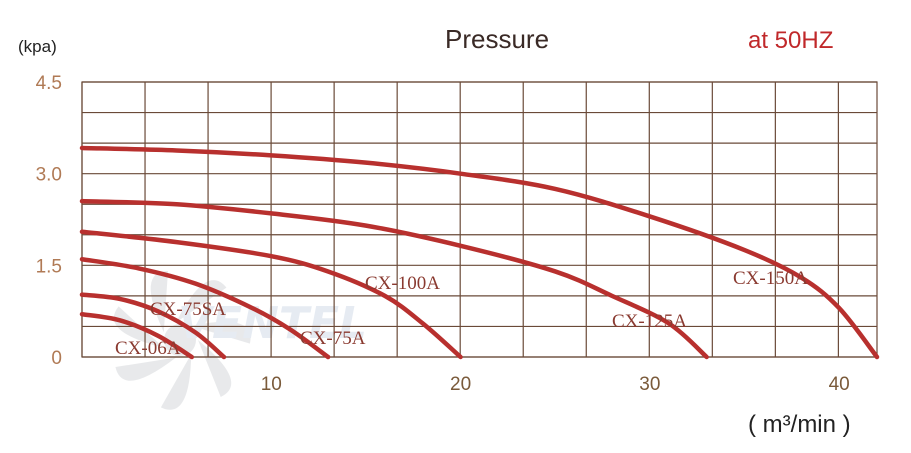 This screenshot has width=911, height=453. What do you see at coordinates (839, 384) in the screenshot?
I see `x-tick-label: 40` at bounding box center [839, 384].